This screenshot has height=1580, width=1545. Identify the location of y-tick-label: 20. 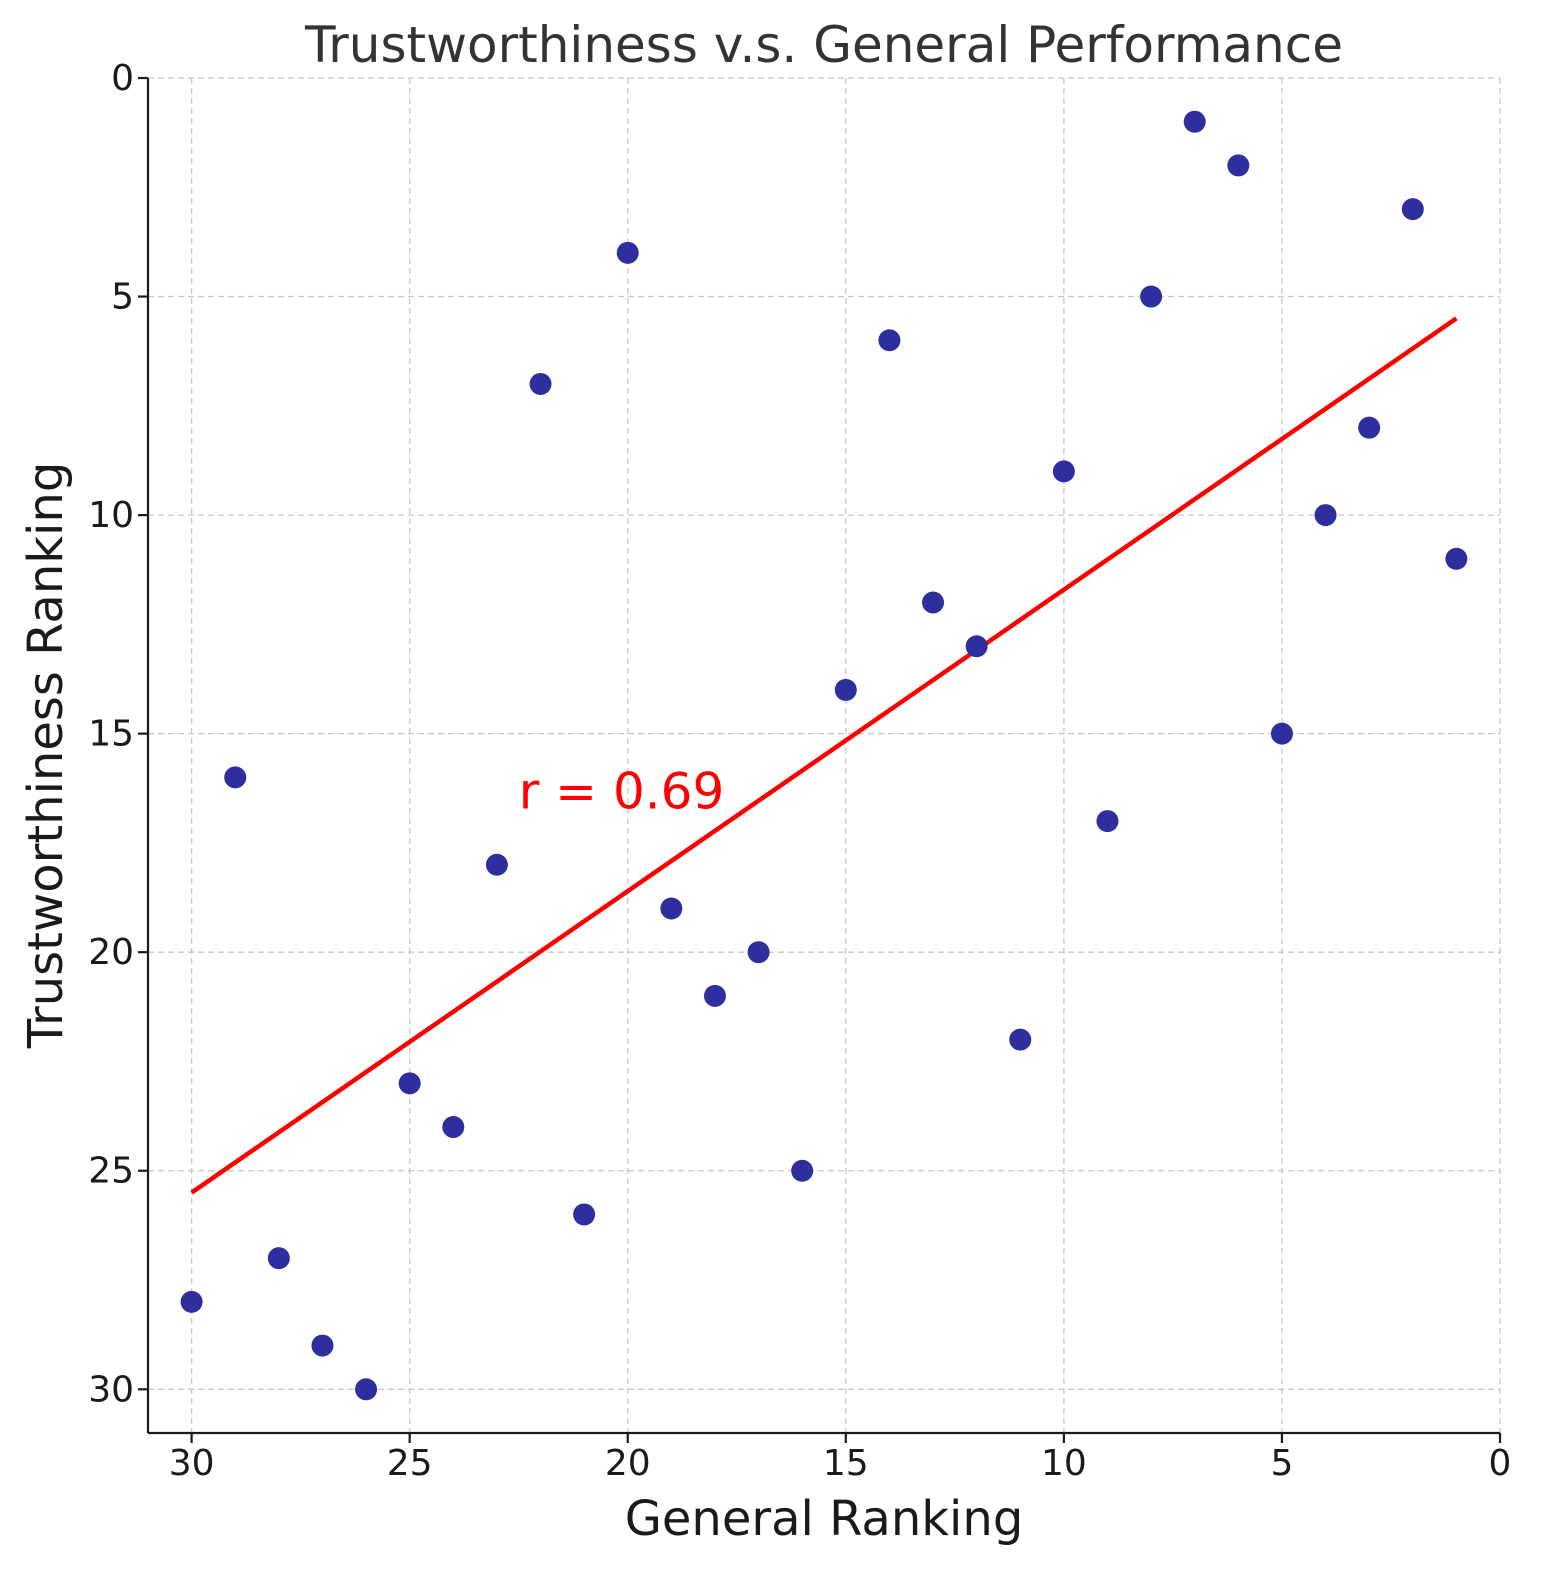
(111, 952).